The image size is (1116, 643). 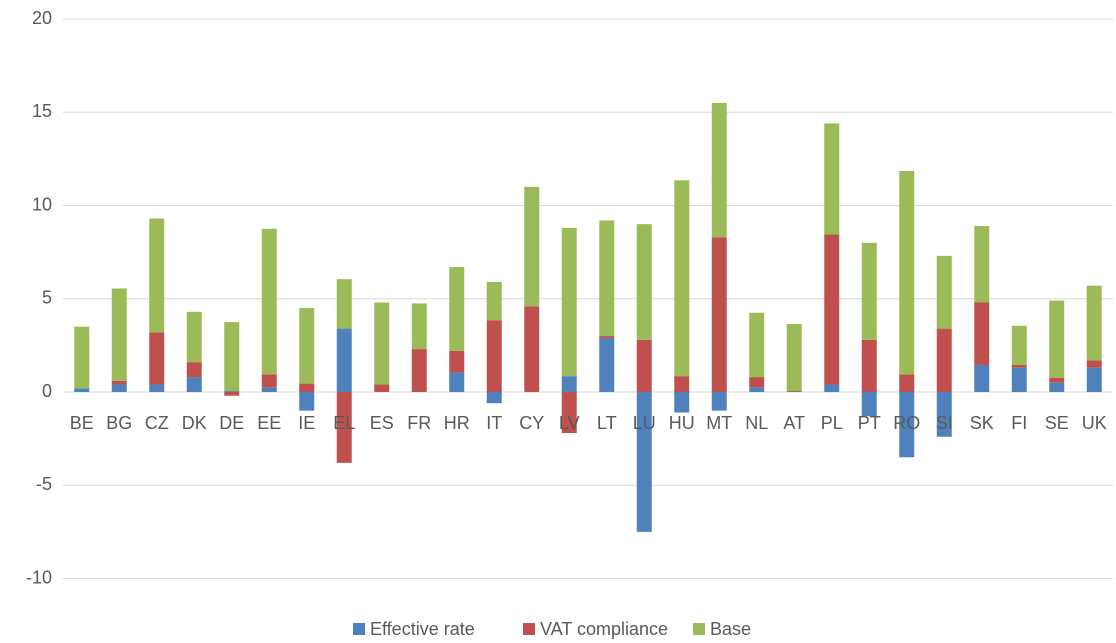 I want to click on legend-label: Effective rate, so click(x=422, y=629).